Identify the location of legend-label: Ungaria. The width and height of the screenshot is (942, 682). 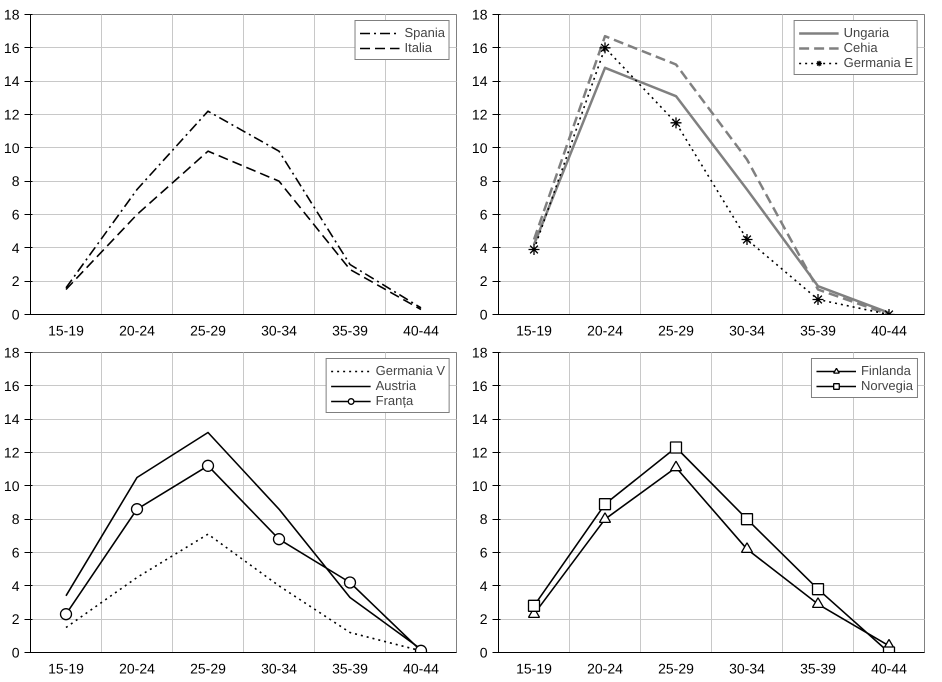
(867, 32).